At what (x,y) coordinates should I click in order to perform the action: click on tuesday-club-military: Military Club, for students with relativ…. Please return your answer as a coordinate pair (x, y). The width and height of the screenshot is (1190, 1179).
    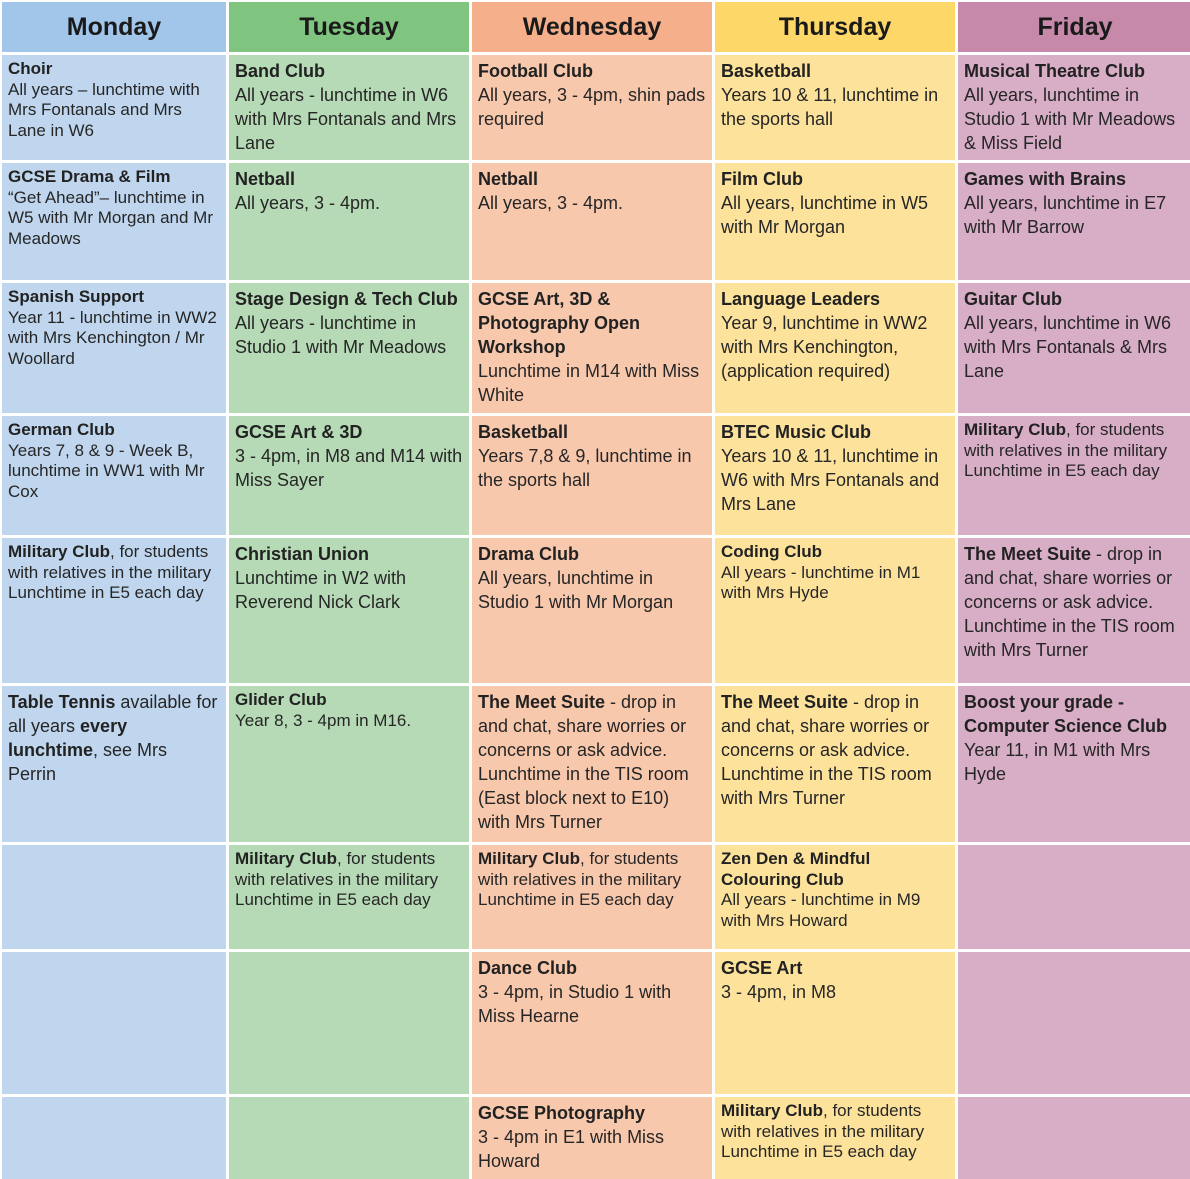
    Looking at the image, I should click on (349, 897).